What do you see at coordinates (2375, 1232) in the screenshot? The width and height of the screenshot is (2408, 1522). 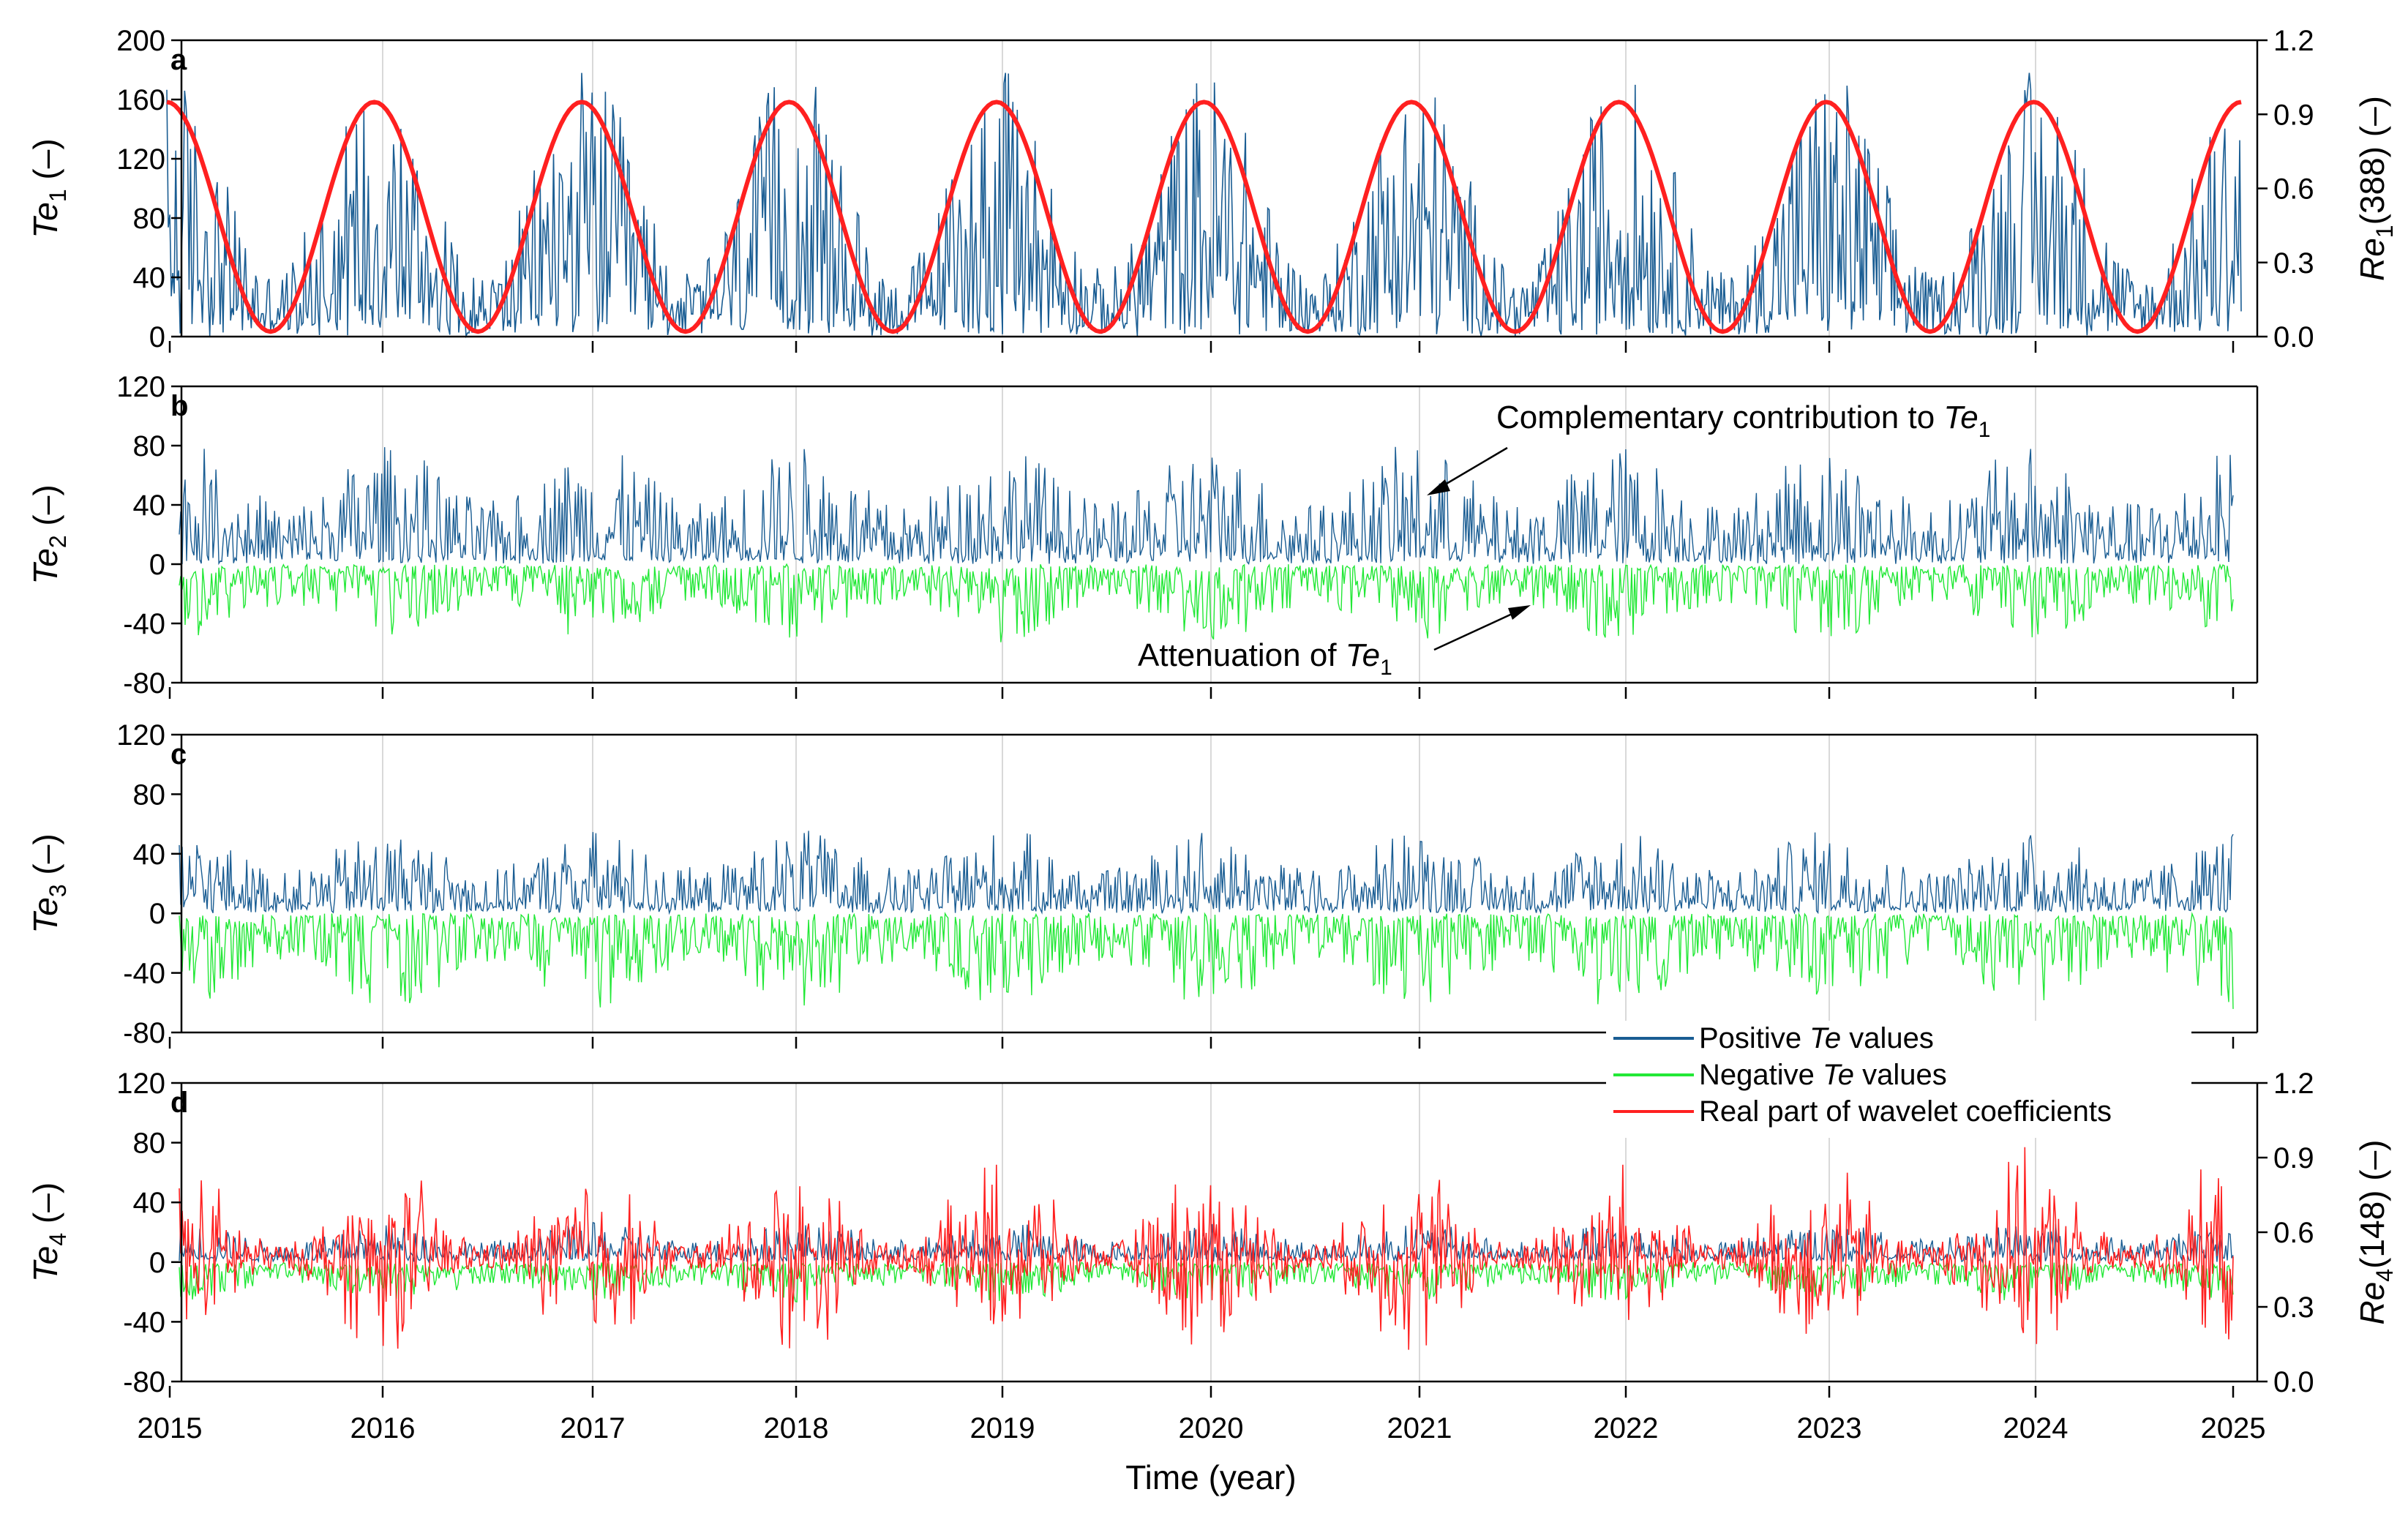 I see `y2-axis-title: Re4(148) (–)` at bounding box center [2375, 1232].